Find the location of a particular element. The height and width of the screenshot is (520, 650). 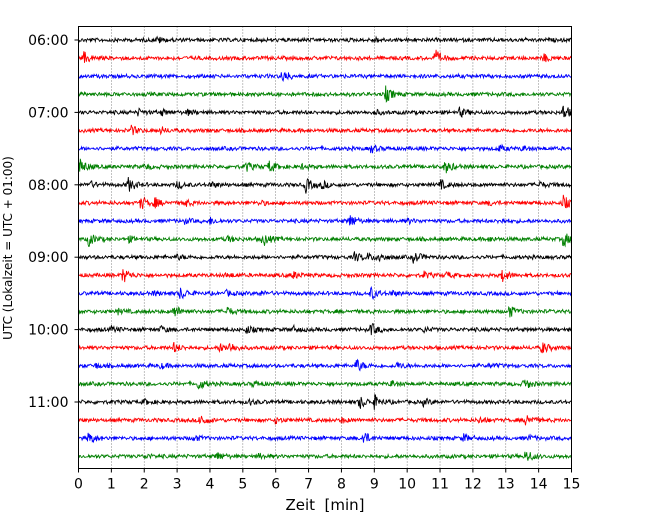

x-tick-label: 0 is located at coordinates (78, 485).